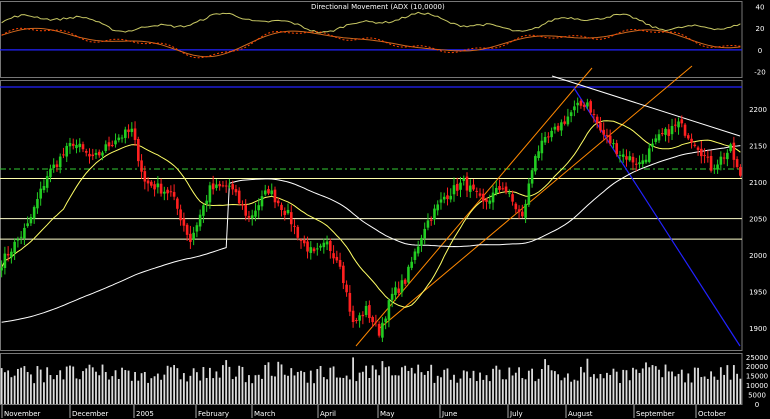 This screenshot has height=419, width=770. Describe the element at coordinates (758, 329) in the screenshot. I see `price-tick-label: 1900` at that location.